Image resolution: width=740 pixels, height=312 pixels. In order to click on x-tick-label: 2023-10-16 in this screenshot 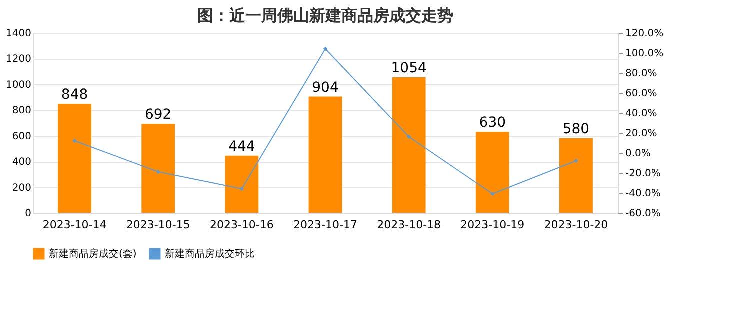, I will do `click(242, 225)`.